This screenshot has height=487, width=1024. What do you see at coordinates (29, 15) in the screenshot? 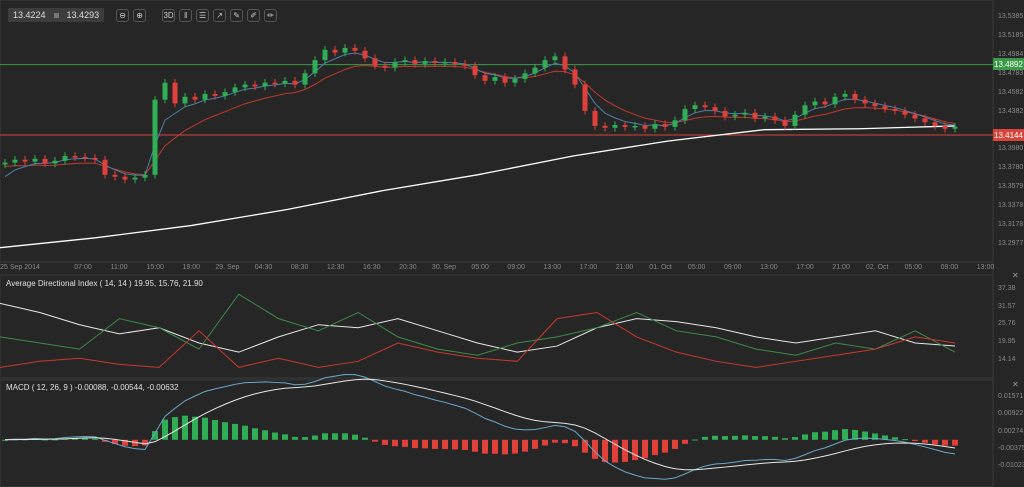
I see `price-low: 13.4224` at bounding box center [29, 15].